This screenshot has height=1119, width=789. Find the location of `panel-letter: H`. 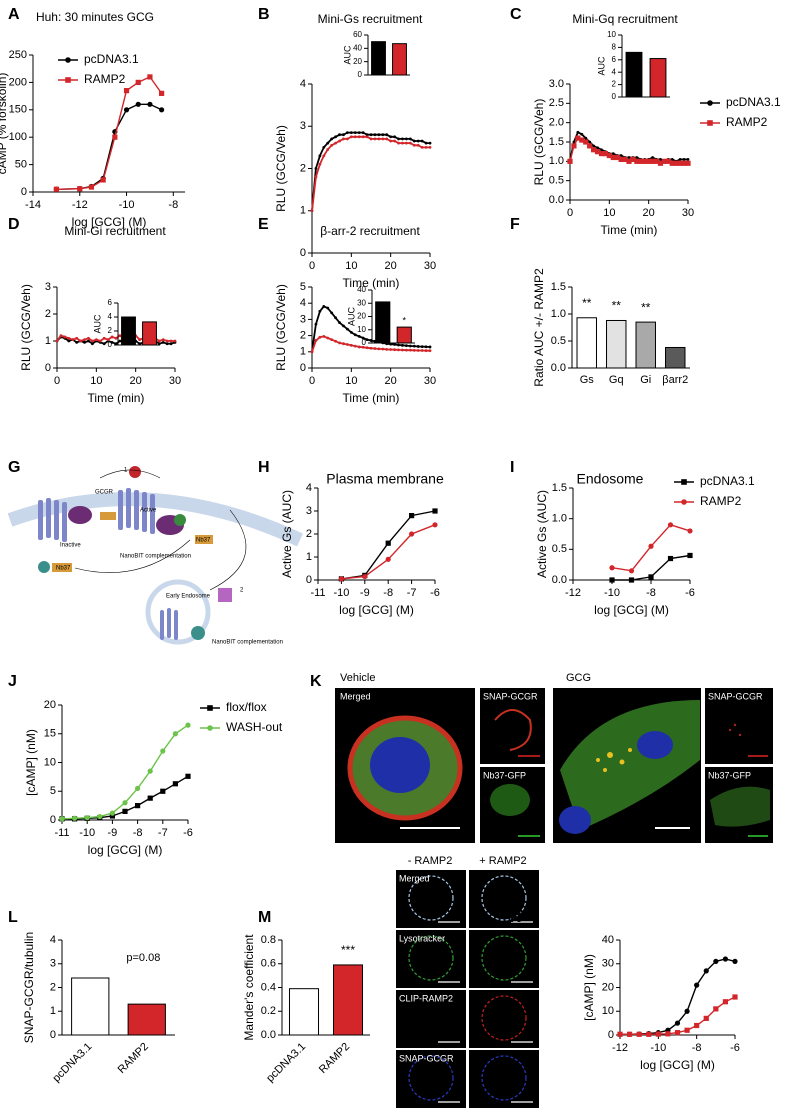

panel-letter: H is located at coordinates (264, 467).